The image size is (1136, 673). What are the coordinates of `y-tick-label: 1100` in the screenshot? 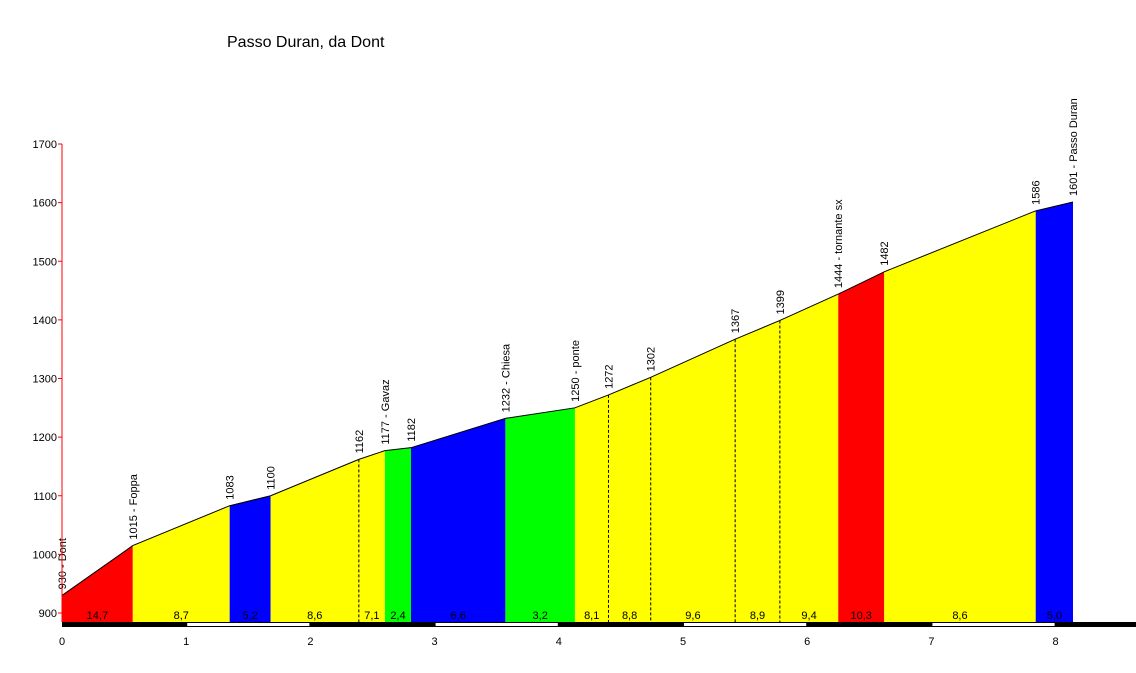 It's located at (45, 497).